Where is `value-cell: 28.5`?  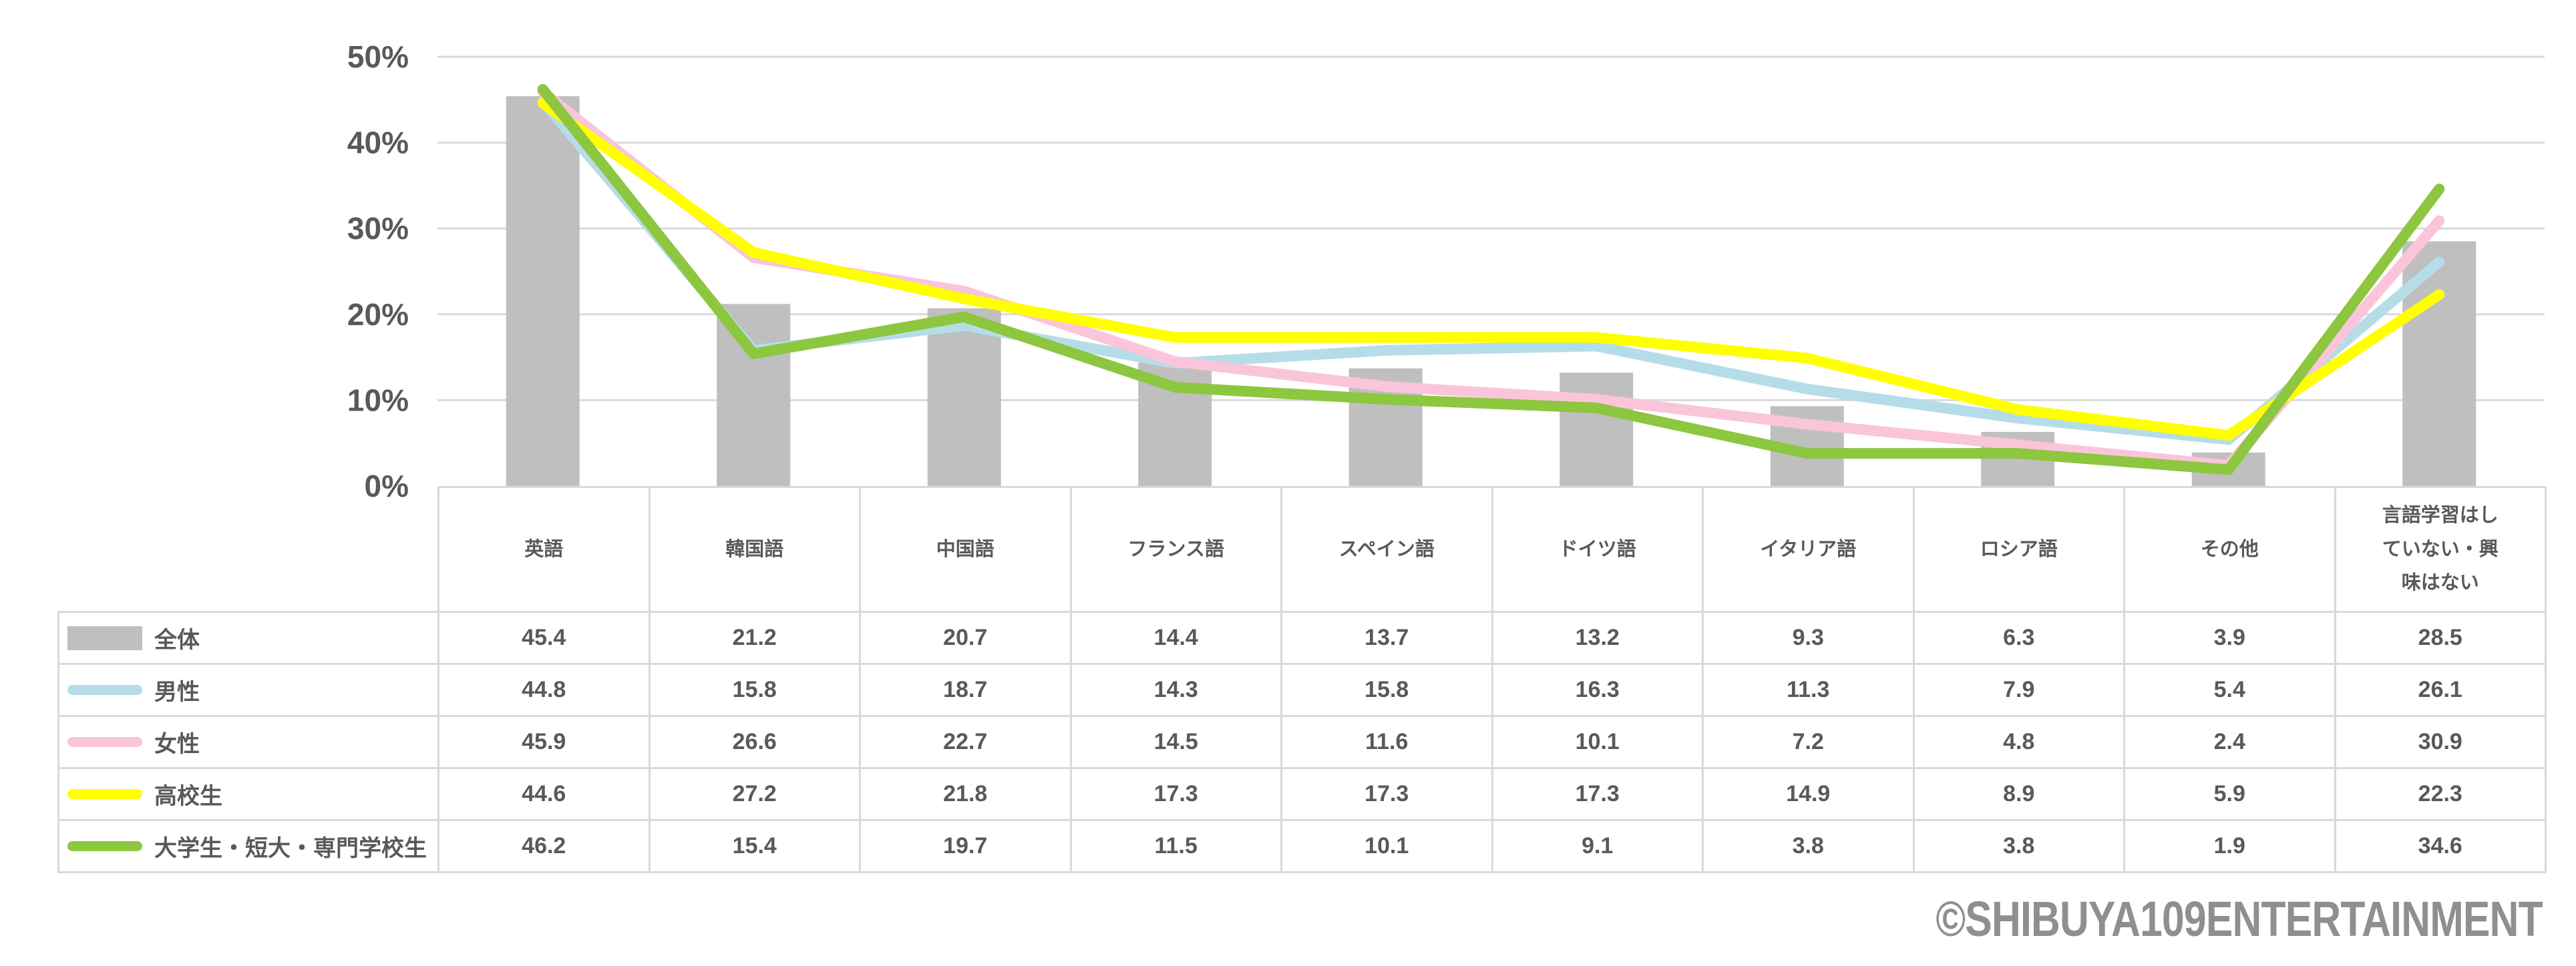
value-cell: 28.5 is located at coordinates (2440, 638).